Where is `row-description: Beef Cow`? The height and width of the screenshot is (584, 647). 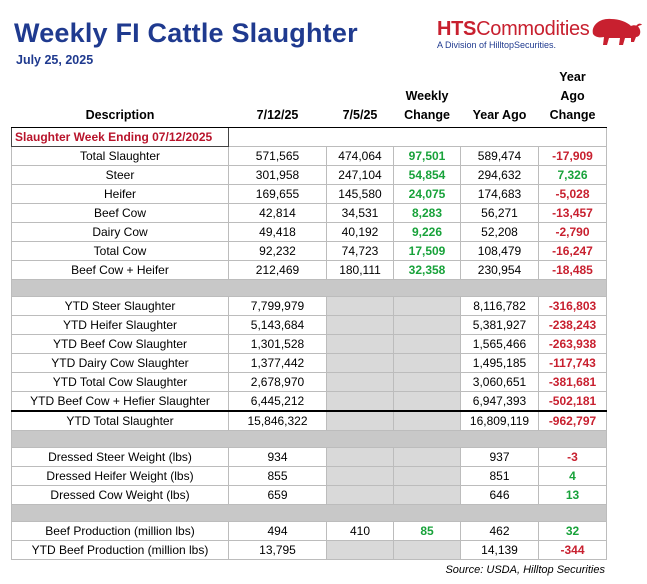
row-description: Beef Cow is located at coordinates (120, 213).